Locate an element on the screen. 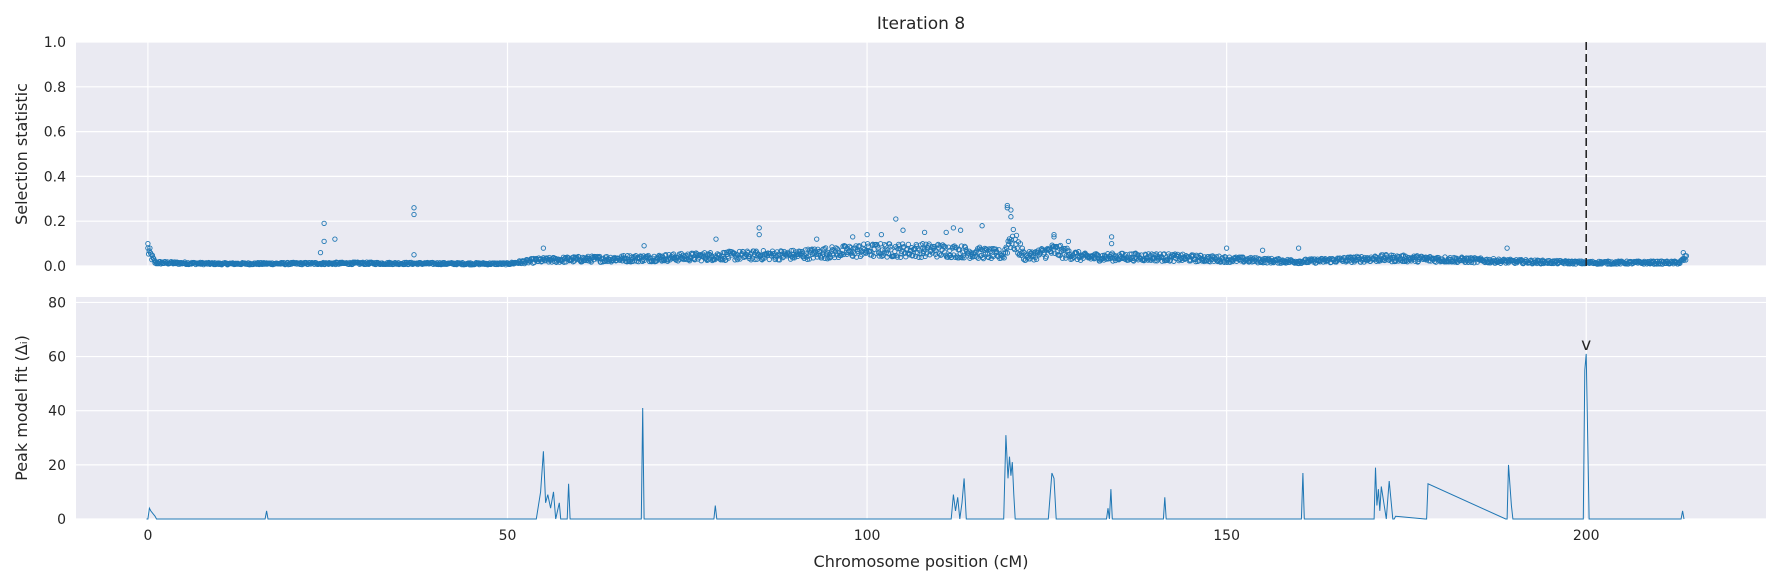 The height and width of the screenshot is (587, 1780). chart-title: Iteration 8 is located at coordinates (921, 24).